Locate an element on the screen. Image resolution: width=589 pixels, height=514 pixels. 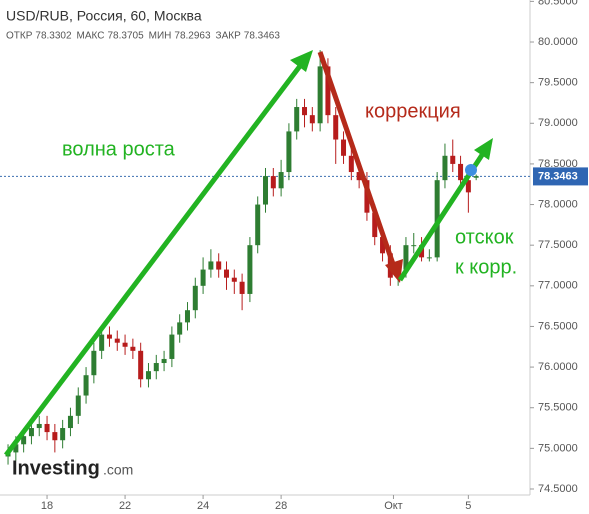
logo-suffix: .com is located at coordinates (118, 470).